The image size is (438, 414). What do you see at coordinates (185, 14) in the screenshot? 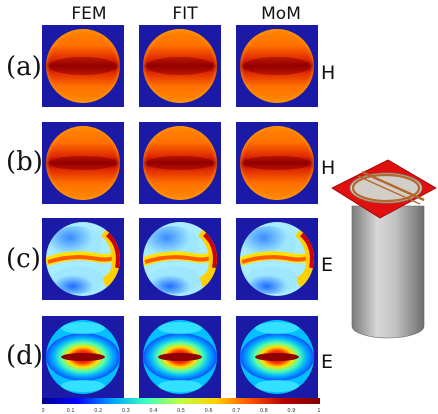
I see `column-header-fit: FIT` at bounding box center [185, 14].